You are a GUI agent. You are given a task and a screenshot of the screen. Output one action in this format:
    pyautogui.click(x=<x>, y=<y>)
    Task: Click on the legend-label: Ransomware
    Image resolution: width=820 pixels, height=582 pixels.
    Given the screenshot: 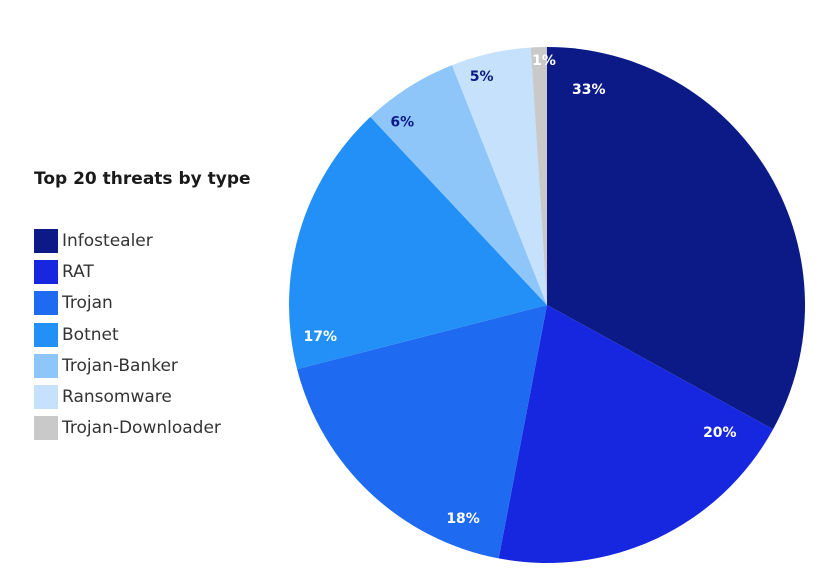 What is the action you would take?
    pyautogui.click(x=117, y=397)
    